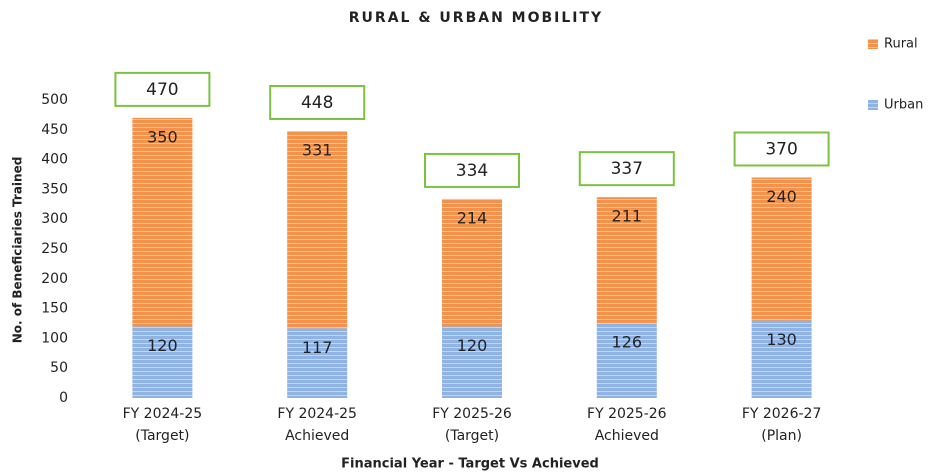 The height and width of the screenshot is (474, 942). What do you see at coordinates (162, 425) in the screenshot?
I see `x-tick-label: FY 2024-25 (Target)` at bounding box center [162, 425].